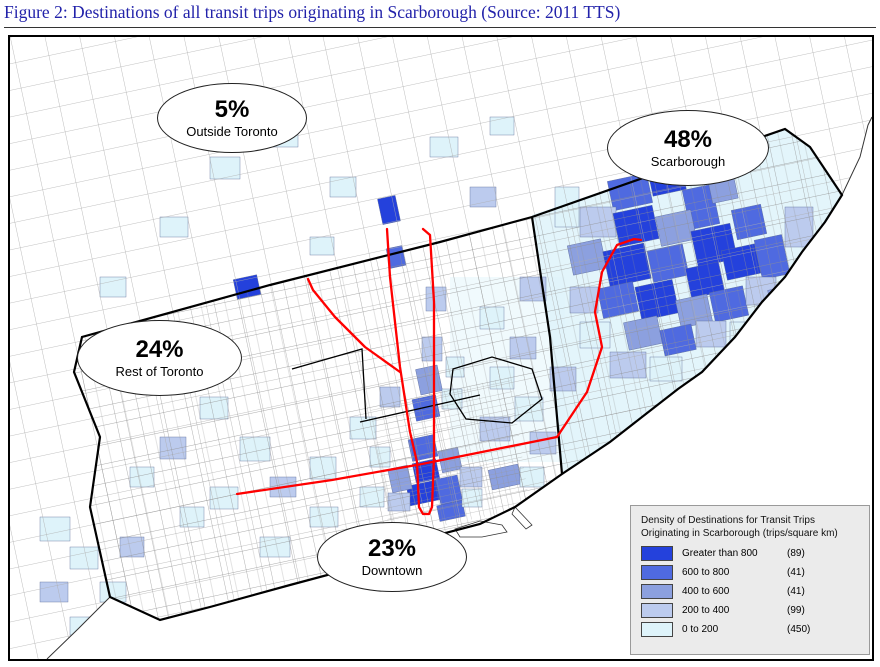 The image size is (880, 667). I want to click on legend-item: 400 to 600 (41), so click(750, 591).